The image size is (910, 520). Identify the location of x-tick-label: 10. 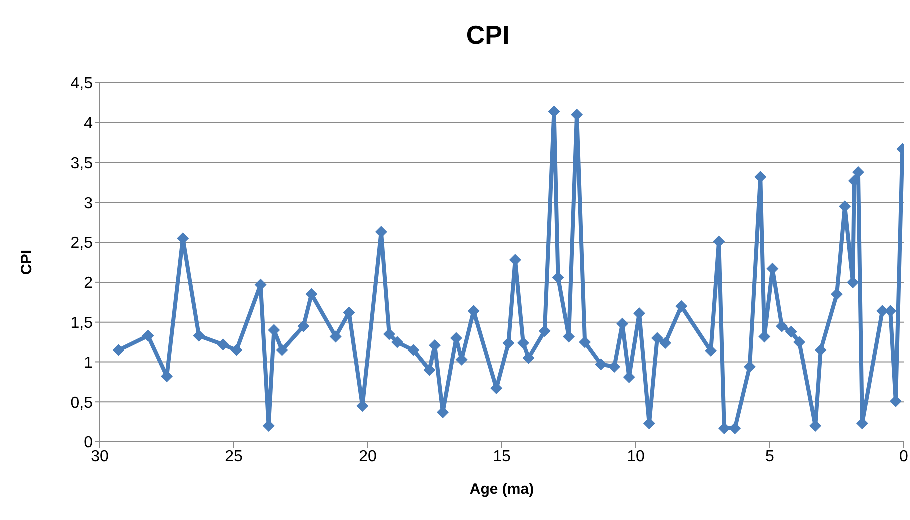
(636, 457).